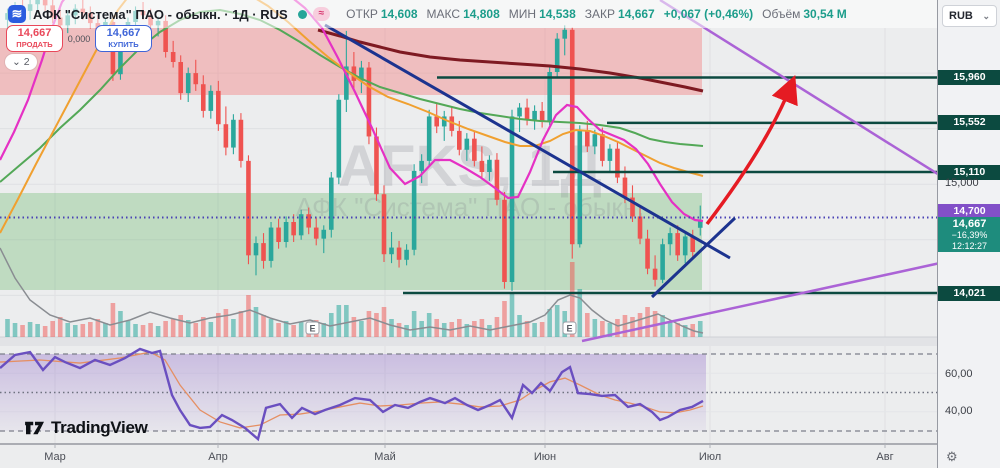 The height and width of the screenshot is (468, 1000). I want to click on rsi-upper-label: 60,00, so click(959, 374).